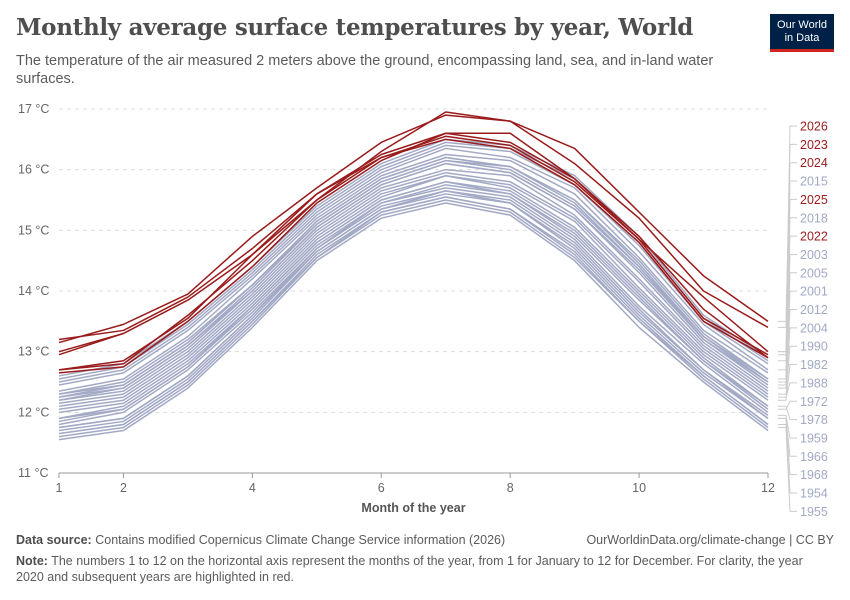  What do you see at coordinates (814, 292) in the screenshot?
I see `legend-label-2001: 2001` at bounding box center [814, 292].